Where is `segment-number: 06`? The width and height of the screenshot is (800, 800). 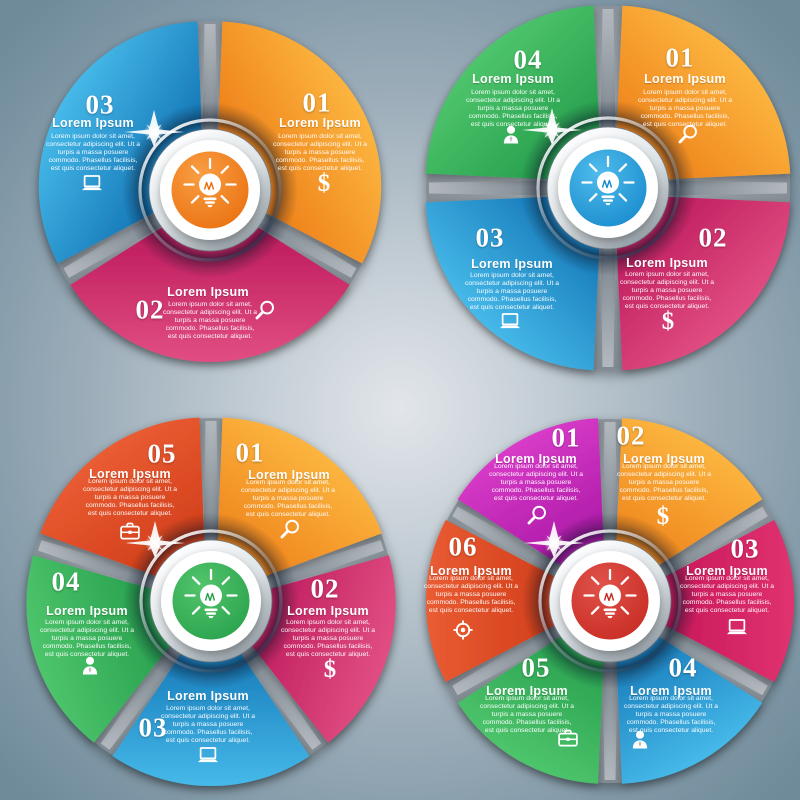 segment-number: 06 is located at coordinates (463, 546).